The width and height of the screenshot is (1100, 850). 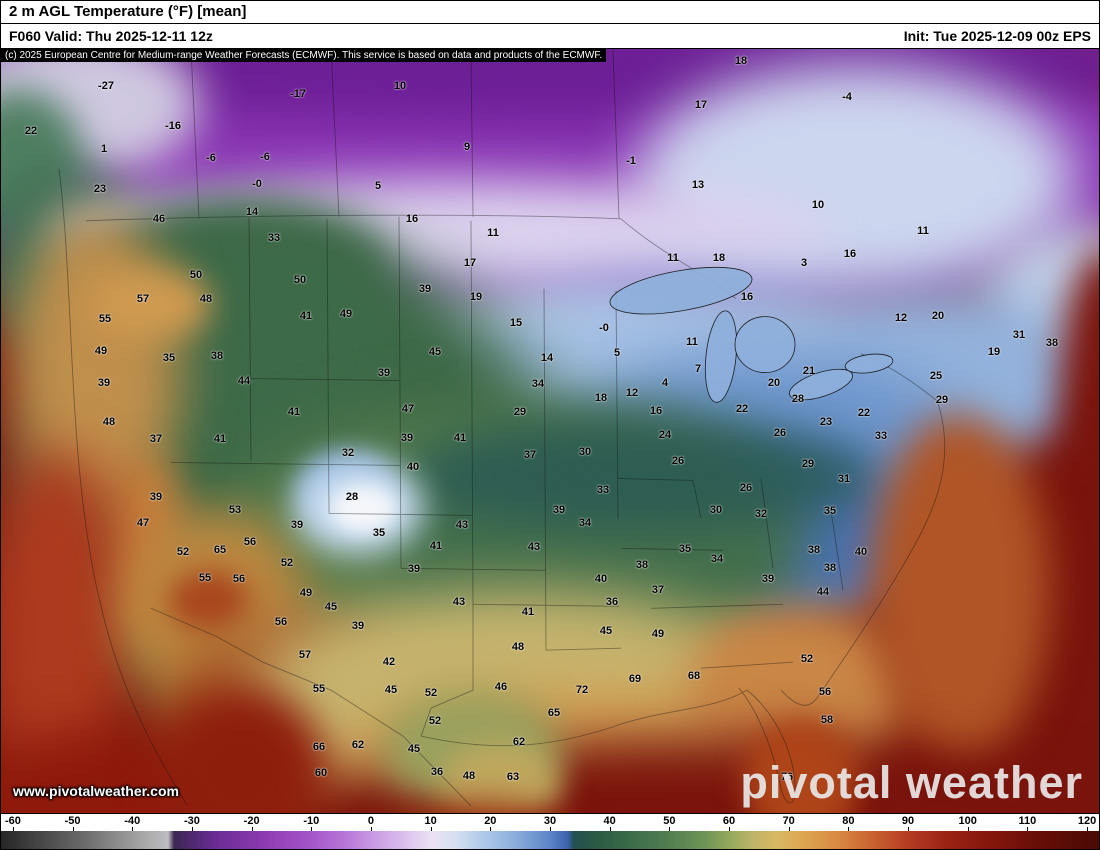 I want to click on colorbar-tick-label: 90, so click(x=908, y=821).